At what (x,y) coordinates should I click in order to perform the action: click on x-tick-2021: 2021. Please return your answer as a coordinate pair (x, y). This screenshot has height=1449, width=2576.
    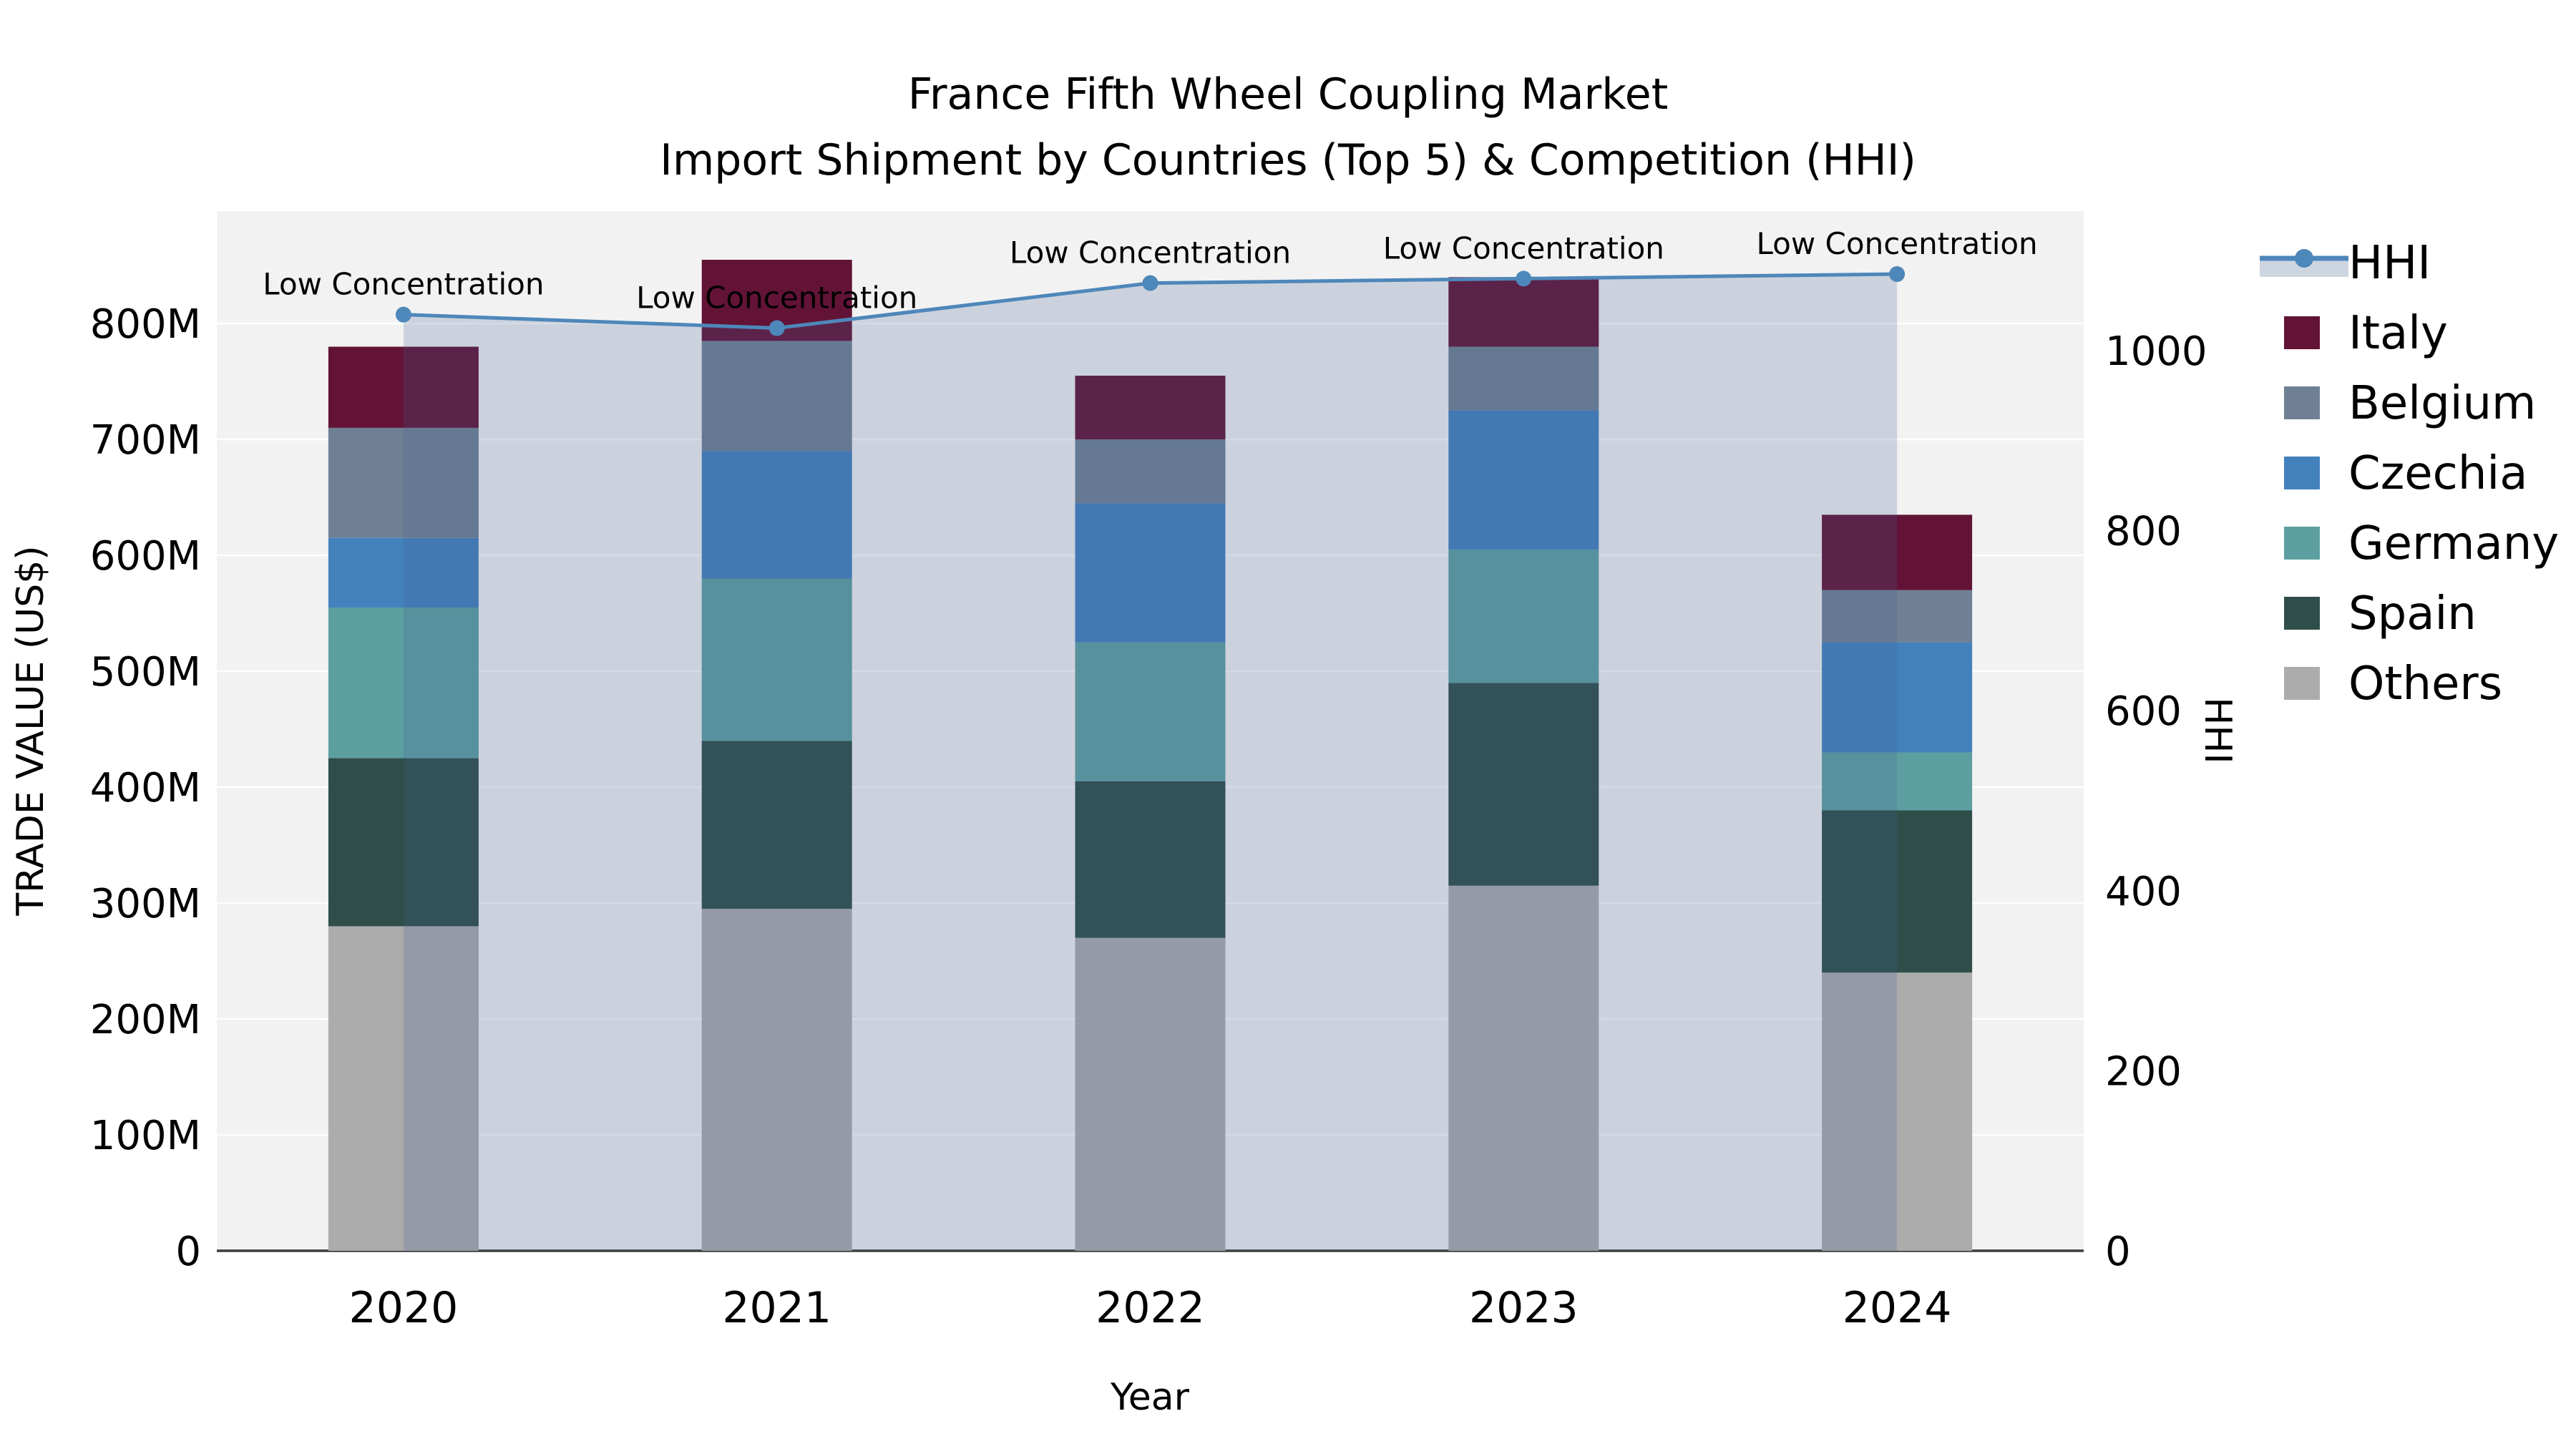
    Looking at the image, I should click on (776, 1308).